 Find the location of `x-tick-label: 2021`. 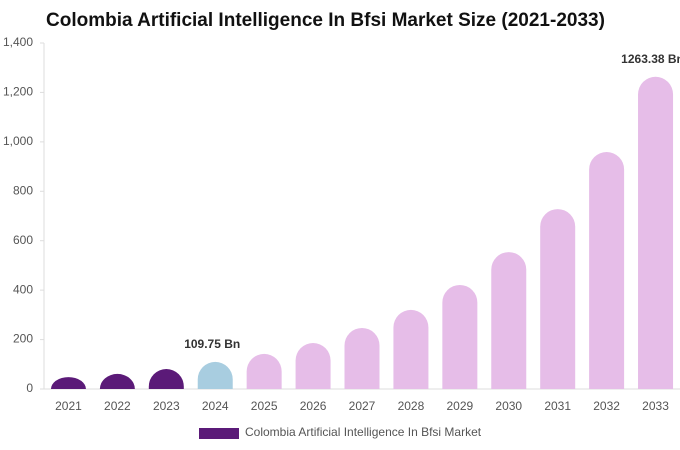

x-tick-label: 2021 is located at coordinates (68, 406).